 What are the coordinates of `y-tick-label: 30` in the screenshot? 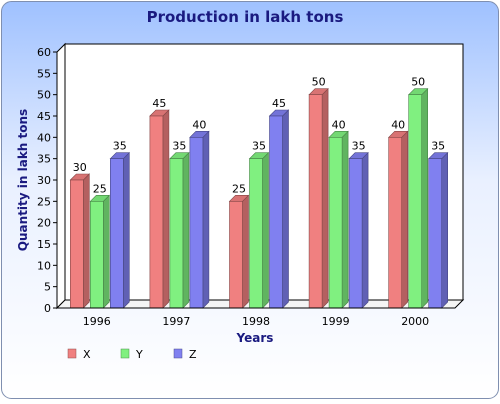 It's located at (44, 180).